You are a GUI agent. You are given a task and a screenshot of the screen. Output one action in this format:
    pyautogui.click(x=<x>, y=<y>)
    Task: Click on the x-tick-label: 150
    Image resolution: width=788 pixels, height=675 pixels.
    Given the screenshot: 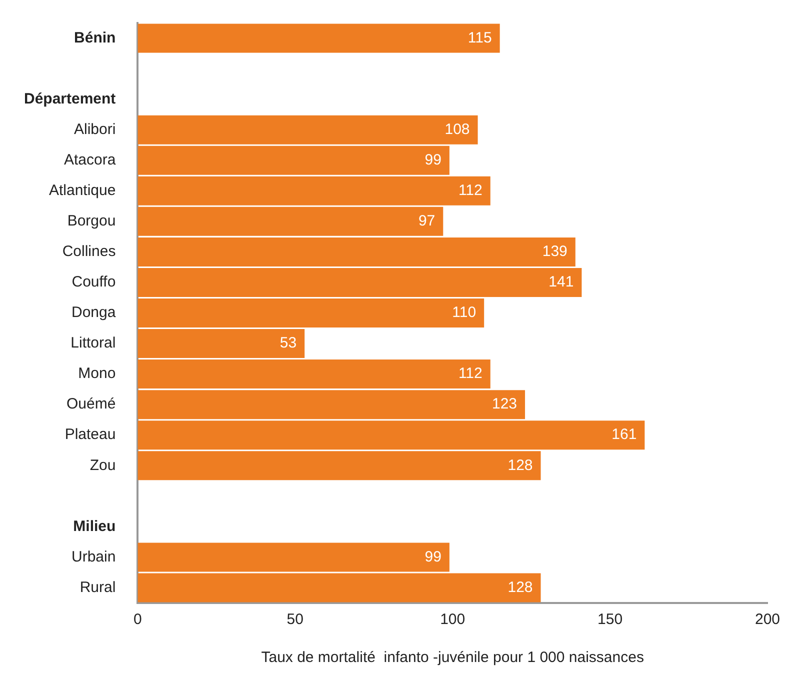 What is the action you would take?
    pyautogui.click(x=610, y=619)
    